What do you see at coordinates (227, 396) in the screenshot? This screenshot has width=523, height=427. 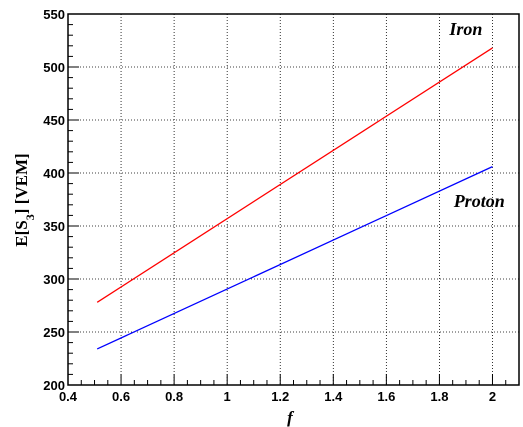 I see `x-tick-label: 1` at bounding box center [227, 396].